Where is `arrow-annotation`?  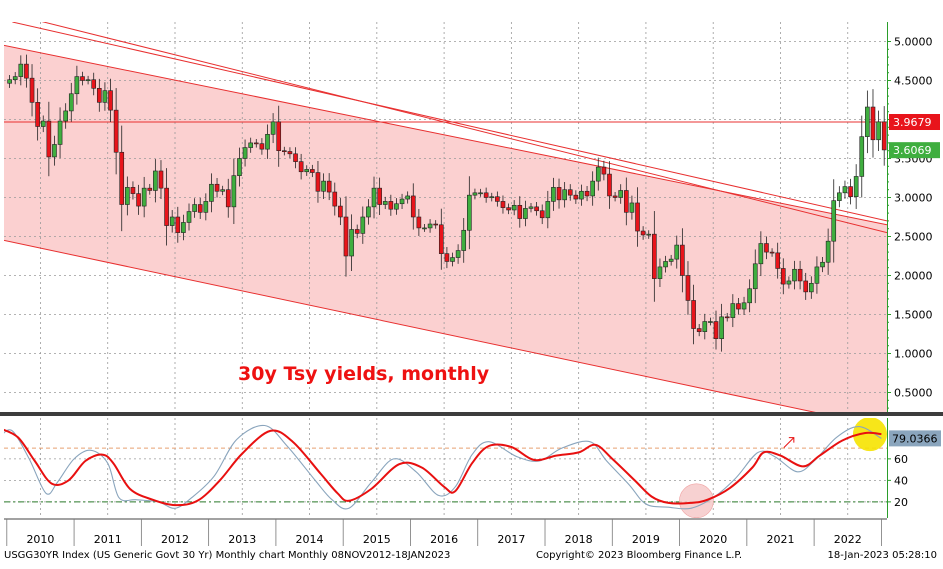
arrow-annotation is located at coordinates (789, 443).